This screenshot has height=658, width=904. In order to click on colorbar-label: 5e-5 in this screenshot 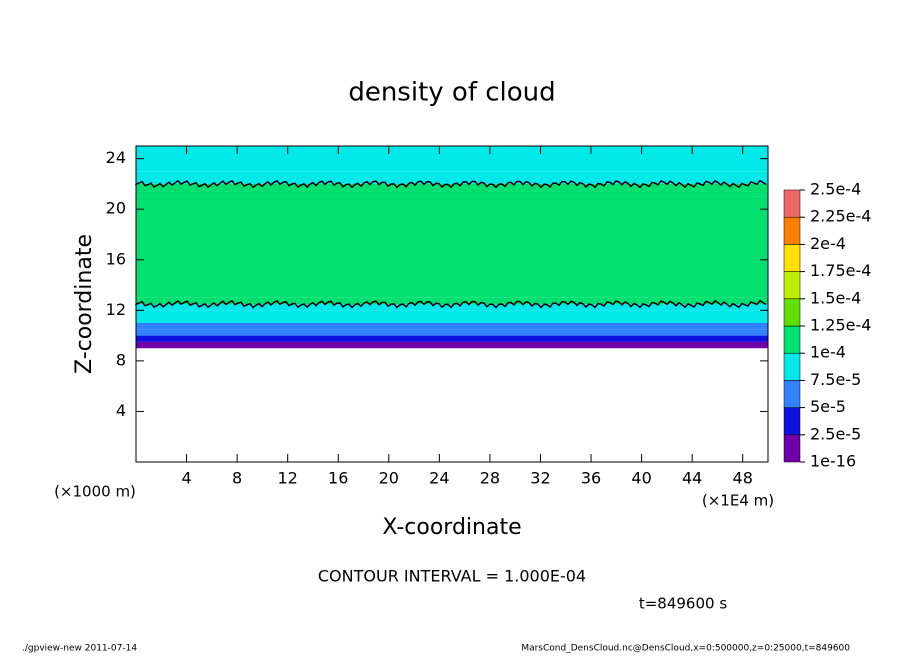, I will do `click(828, 406)`.